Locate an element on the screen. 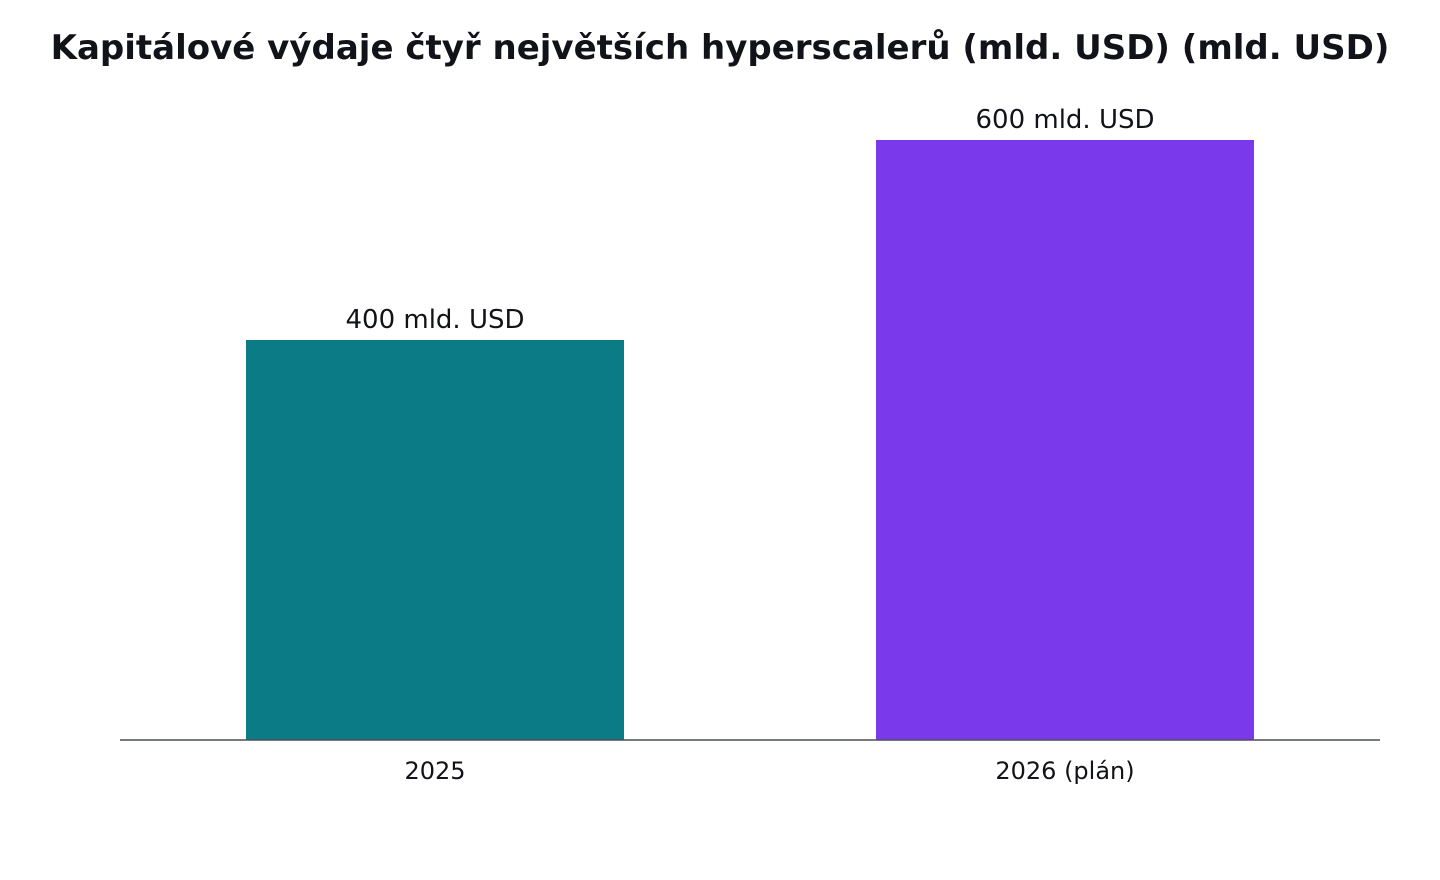 This screenshot has width=1440, height=880. bar-value-label-0: 400 mld. USD is located at coordinates (434, 320).